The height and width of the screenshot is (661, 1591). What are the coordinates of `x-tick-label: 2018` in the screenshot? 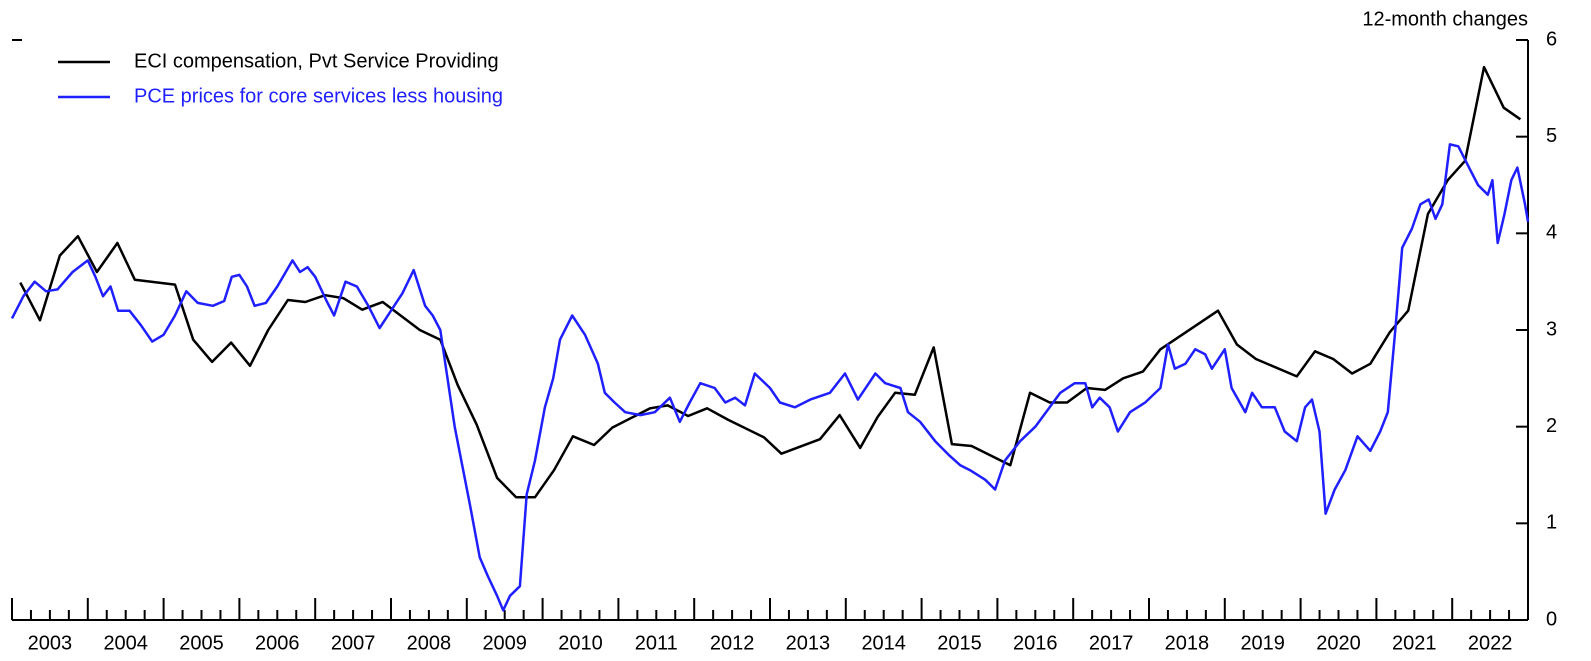 It's located at (1187, 643).